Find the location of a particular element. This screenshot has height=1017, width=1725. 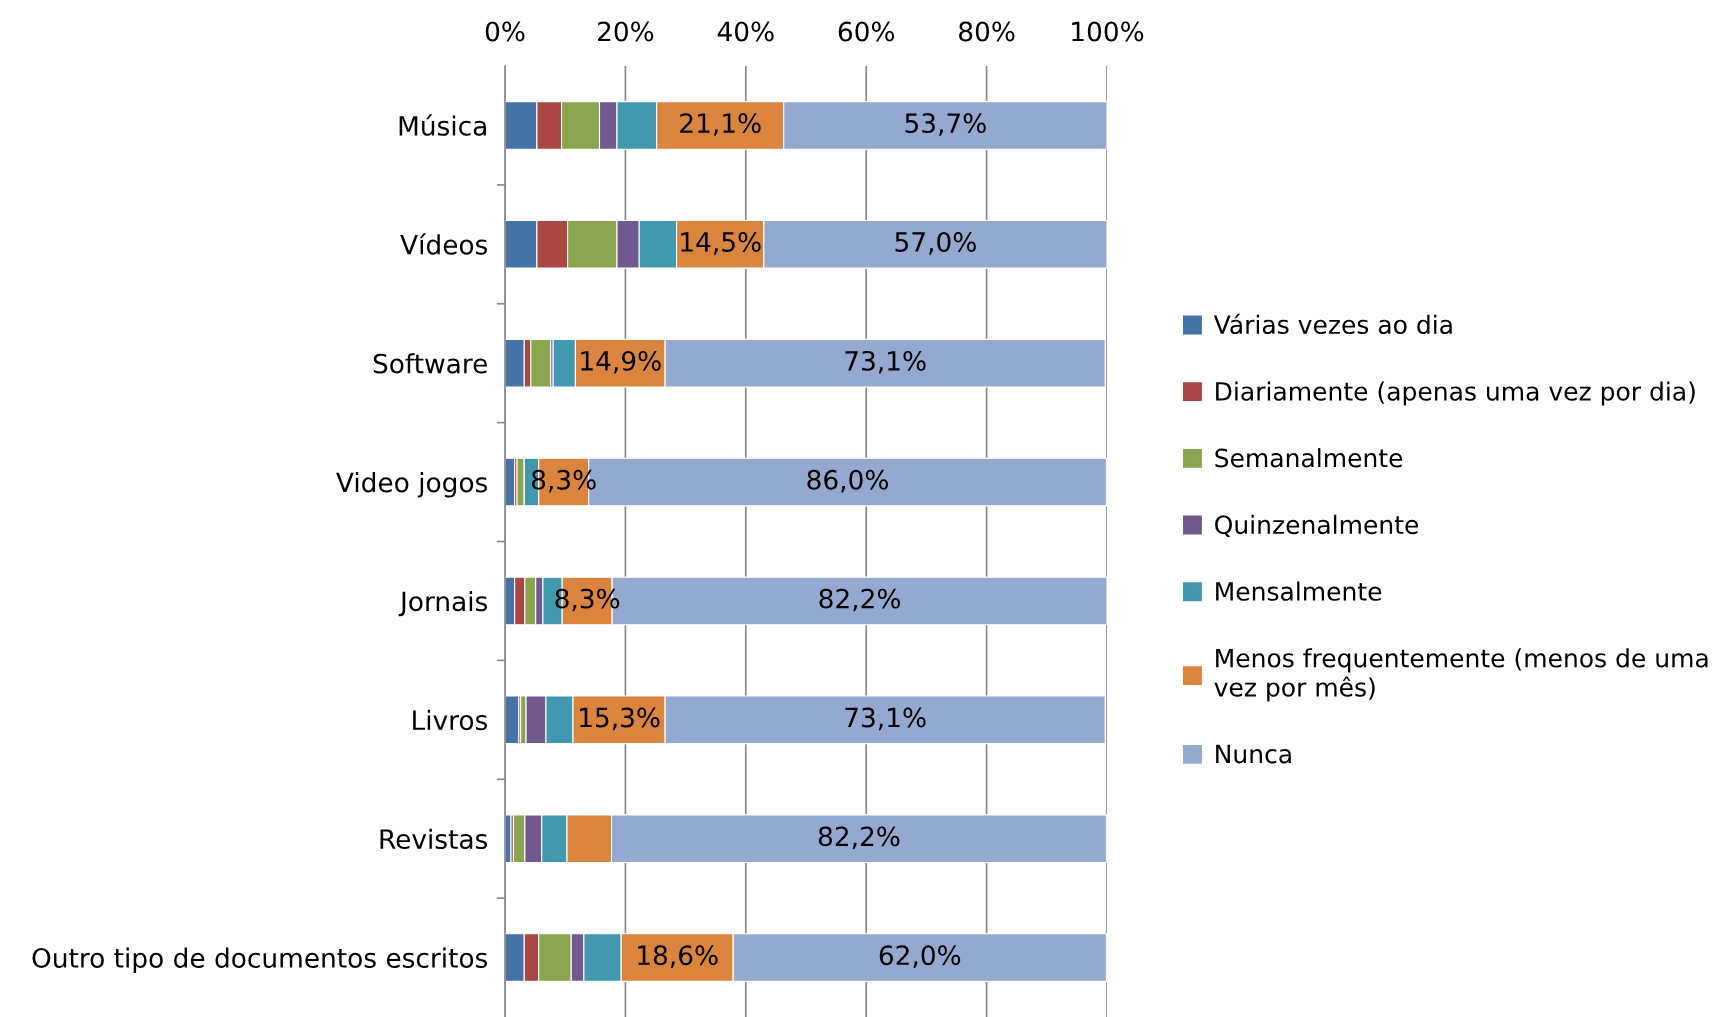

legend-label: Menos frequentemente (menos de uma vez por mês) is located at coordinates (1461, 675).